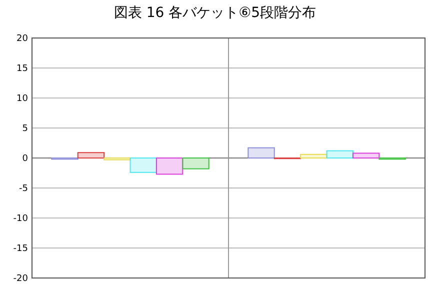  What do you see at coordinates (22, 99) in the screenshot?
I see `y-tick-label: 10` at bounding box center [22, 99].